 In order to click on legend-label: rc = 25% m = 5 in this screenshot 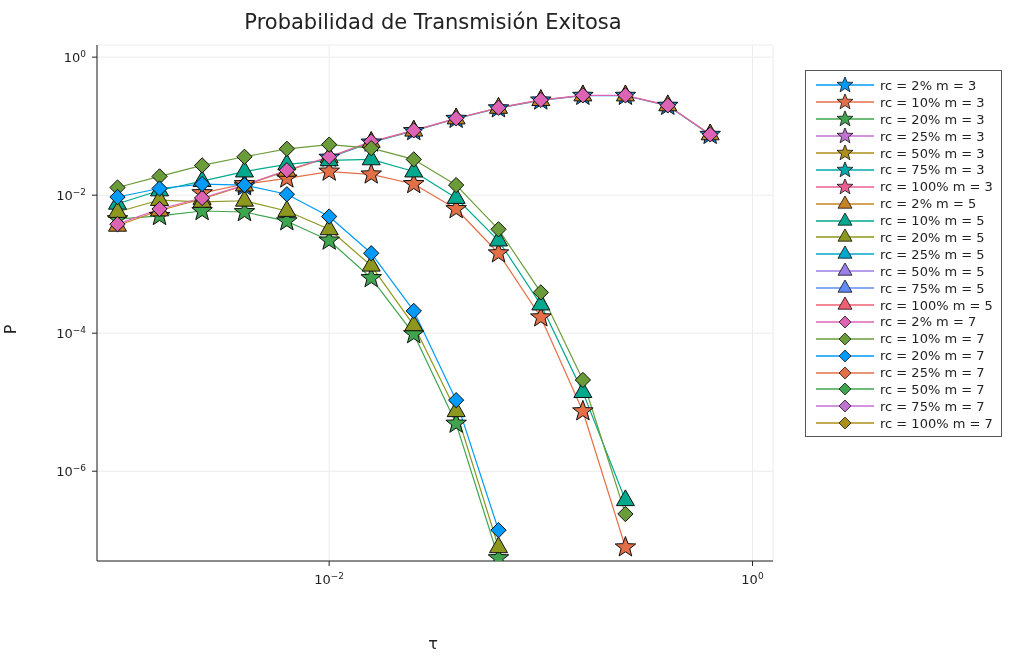, I will do `click(932, 254)`.